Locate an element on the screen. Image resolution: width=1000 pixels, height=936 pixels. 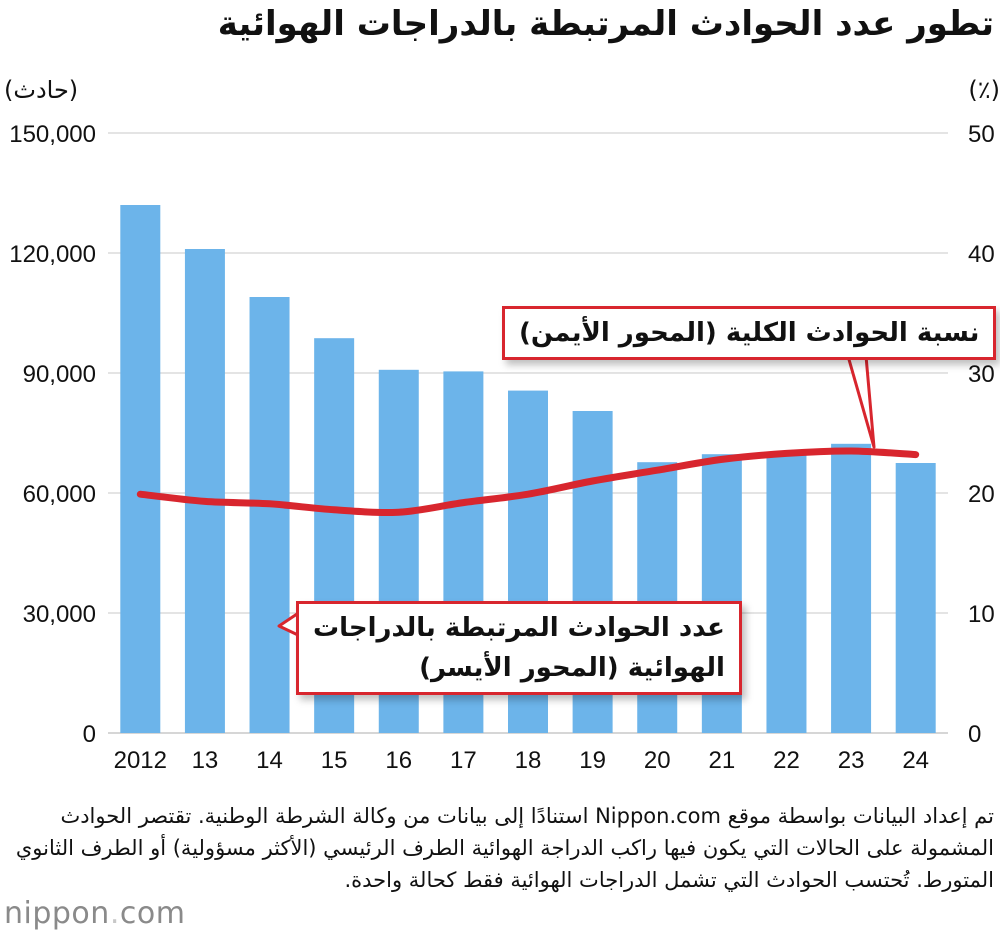
left-tick-0: 0 is located at coordinates (89, 734).